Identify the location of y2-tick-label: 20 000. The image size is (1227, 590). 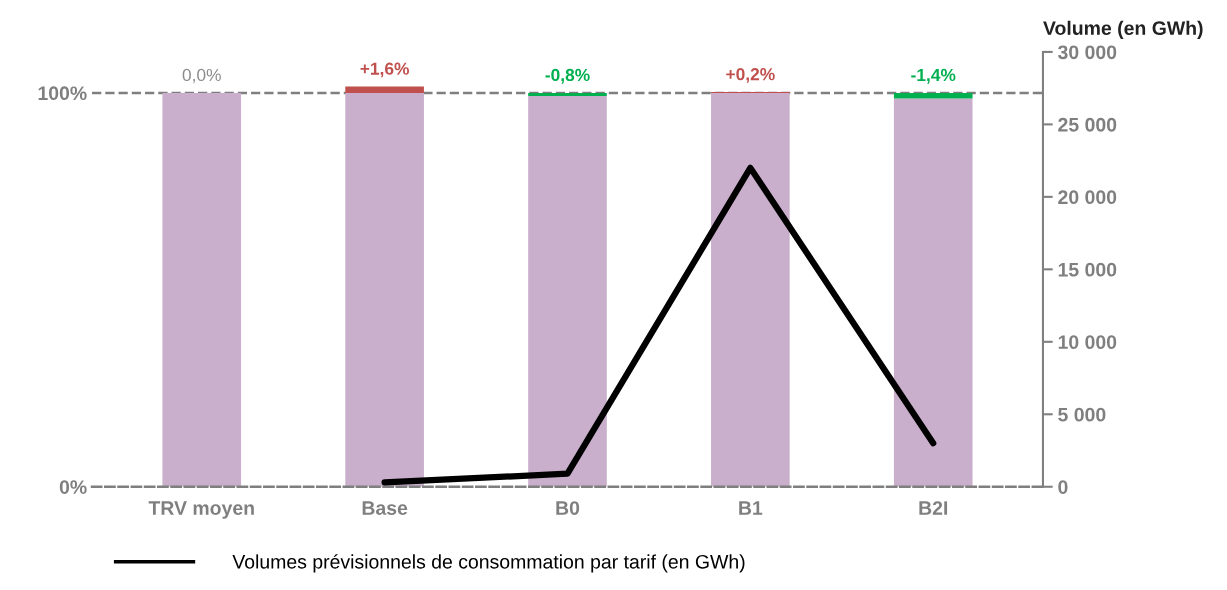
(1087, 197).